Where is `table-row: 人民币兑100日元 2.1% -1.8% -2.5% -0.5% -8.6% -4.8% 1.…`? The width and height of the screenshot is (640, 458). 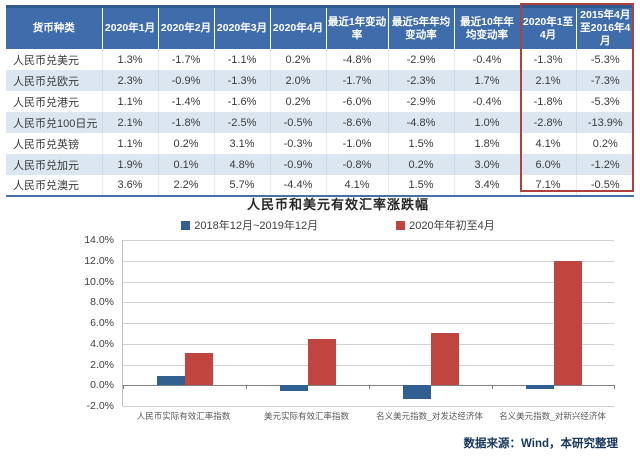
table-row: 人民币兑100日元 2.1% -1.8% -2.5% -0.5% -8.6% -4.8% 1.… is located at coordinates (320, 122).